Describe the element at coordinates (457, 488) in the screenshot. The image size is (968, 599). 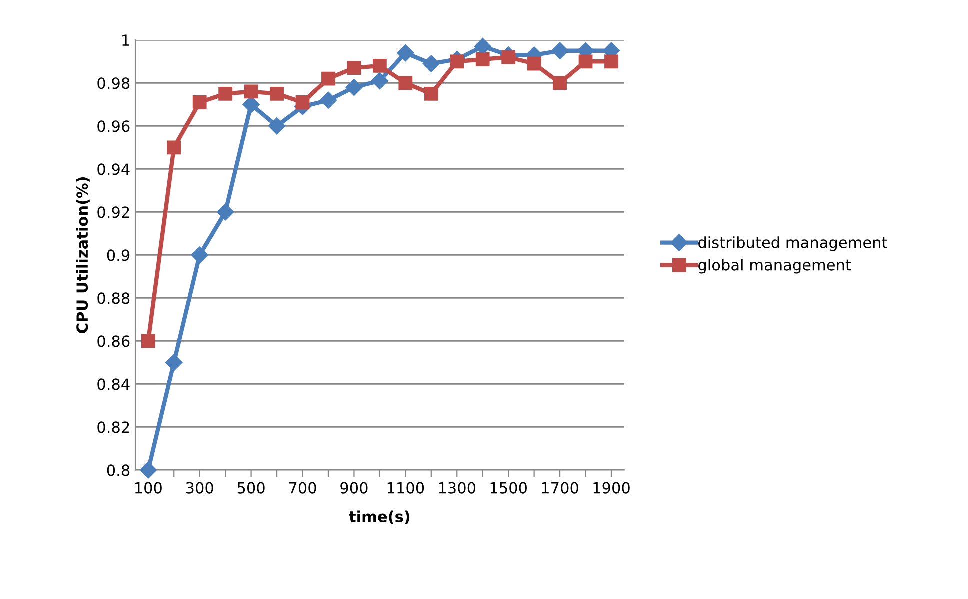
I see `x-tick-label: 1300` at that location.